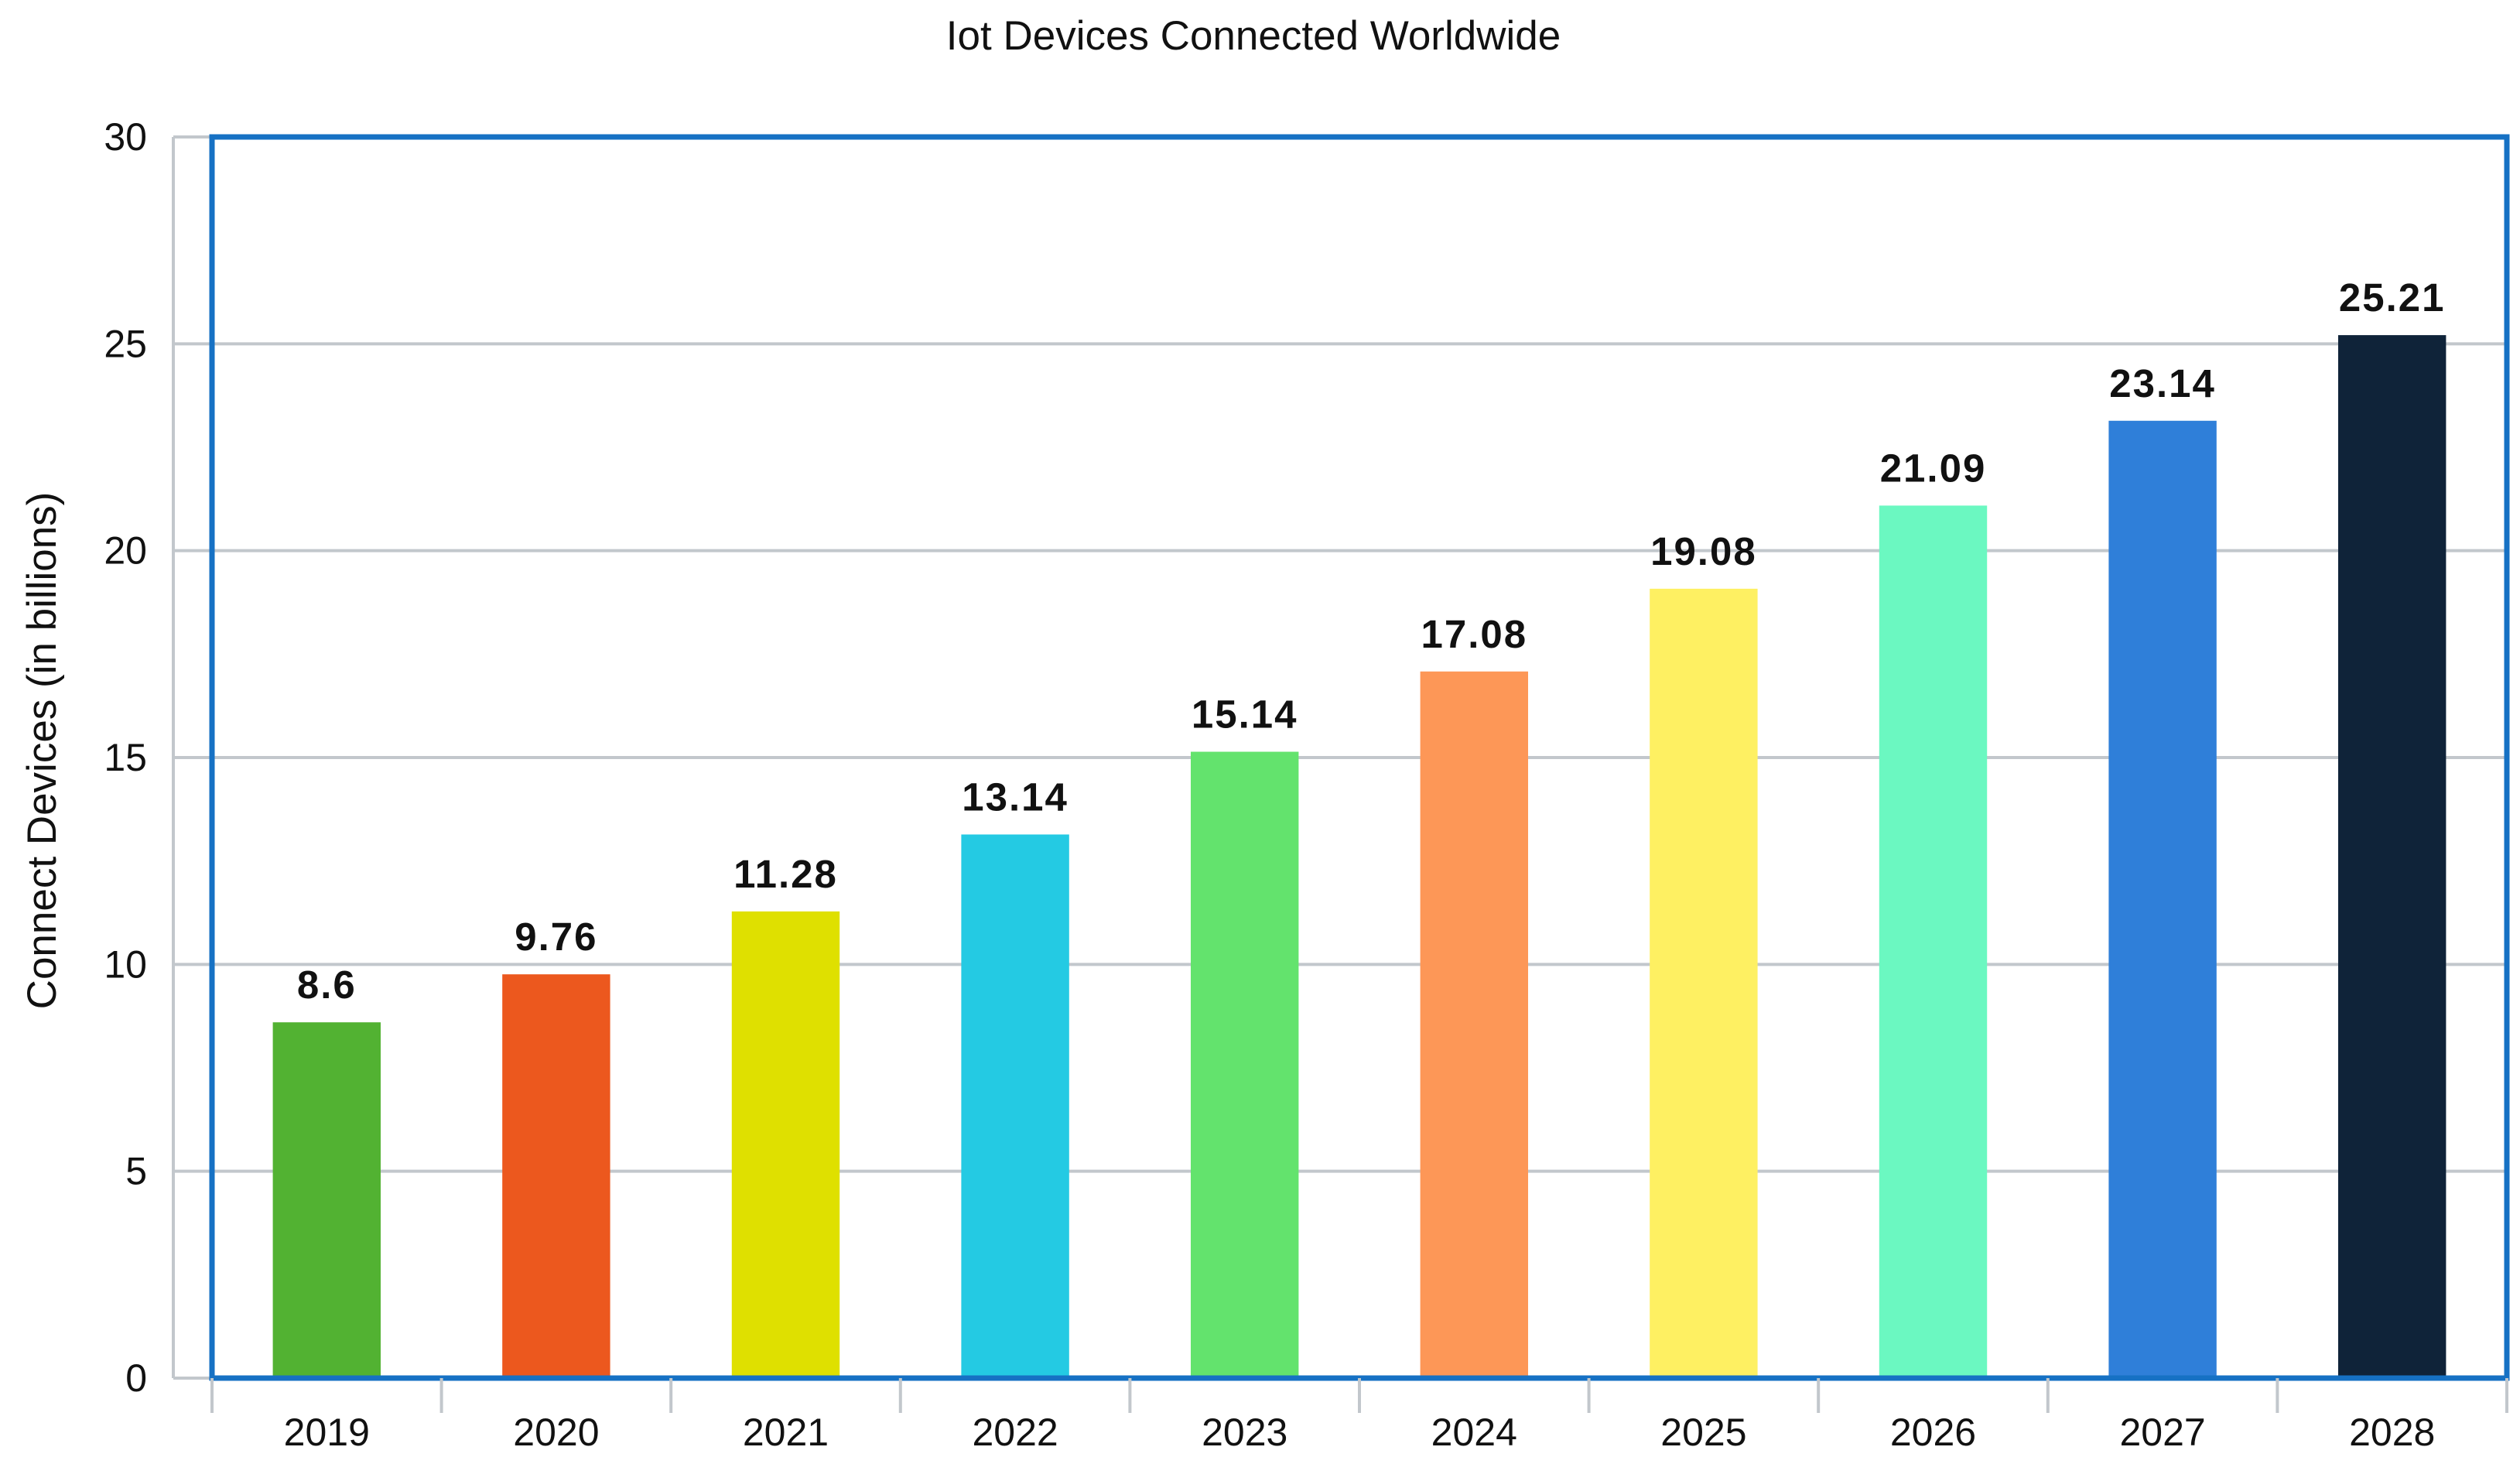 The width and height of the screenshot is (2520, 1464). What do you see at coordinates (2163, 383) in the screenshot?
I see `data-label-2027: 23.14` at bounding box center [2163, 383].